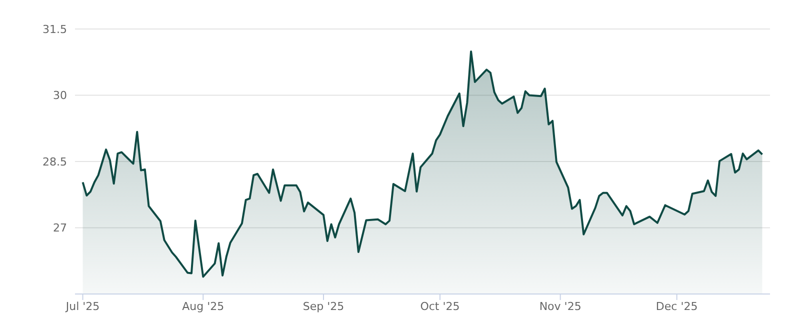 Image resolution: width=800 pixels, height=324 pixels. I want to click on x-tick-label: Nov '25, so click(560, 306).